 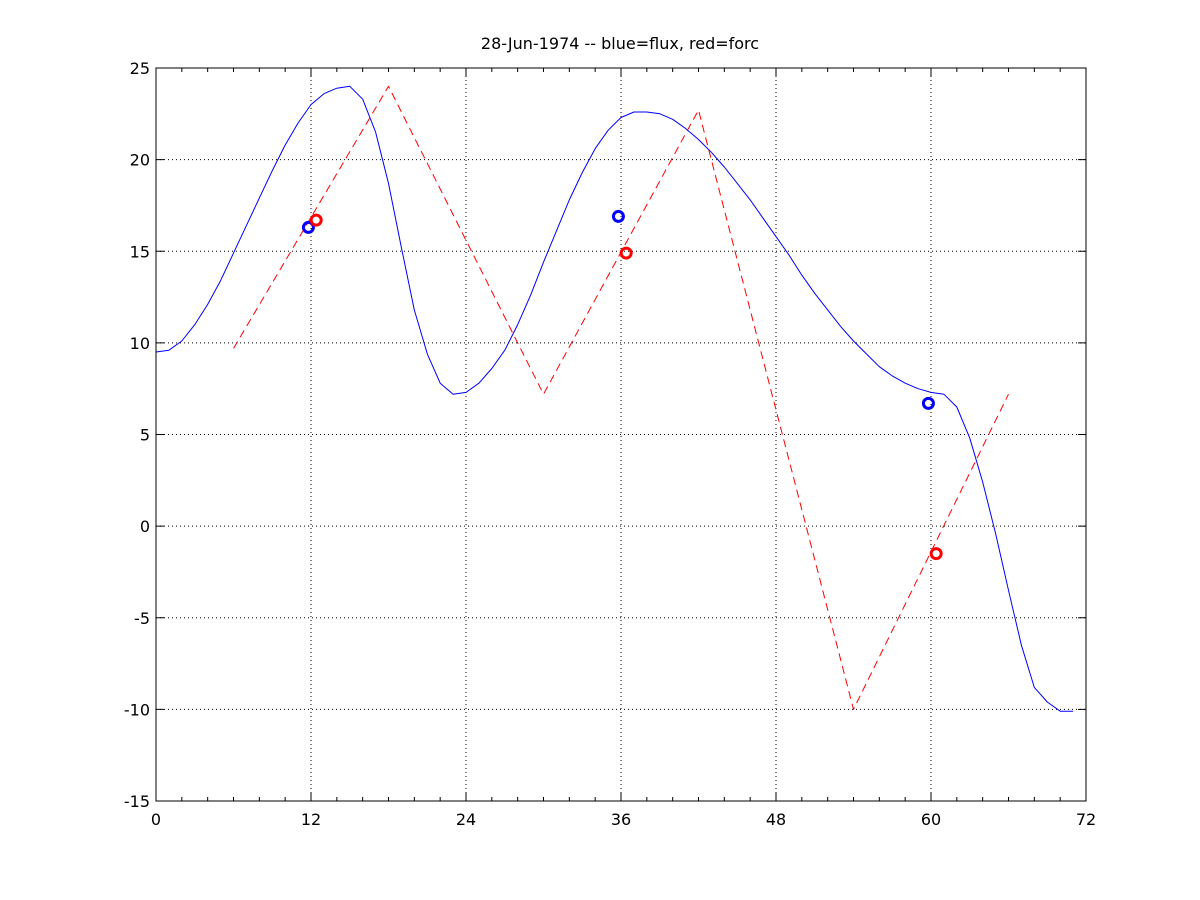 What do you see at coordinates (1086, 819) in the screenshot?
I see `x-tick-label: 72` at bounding box center [1086, 819].